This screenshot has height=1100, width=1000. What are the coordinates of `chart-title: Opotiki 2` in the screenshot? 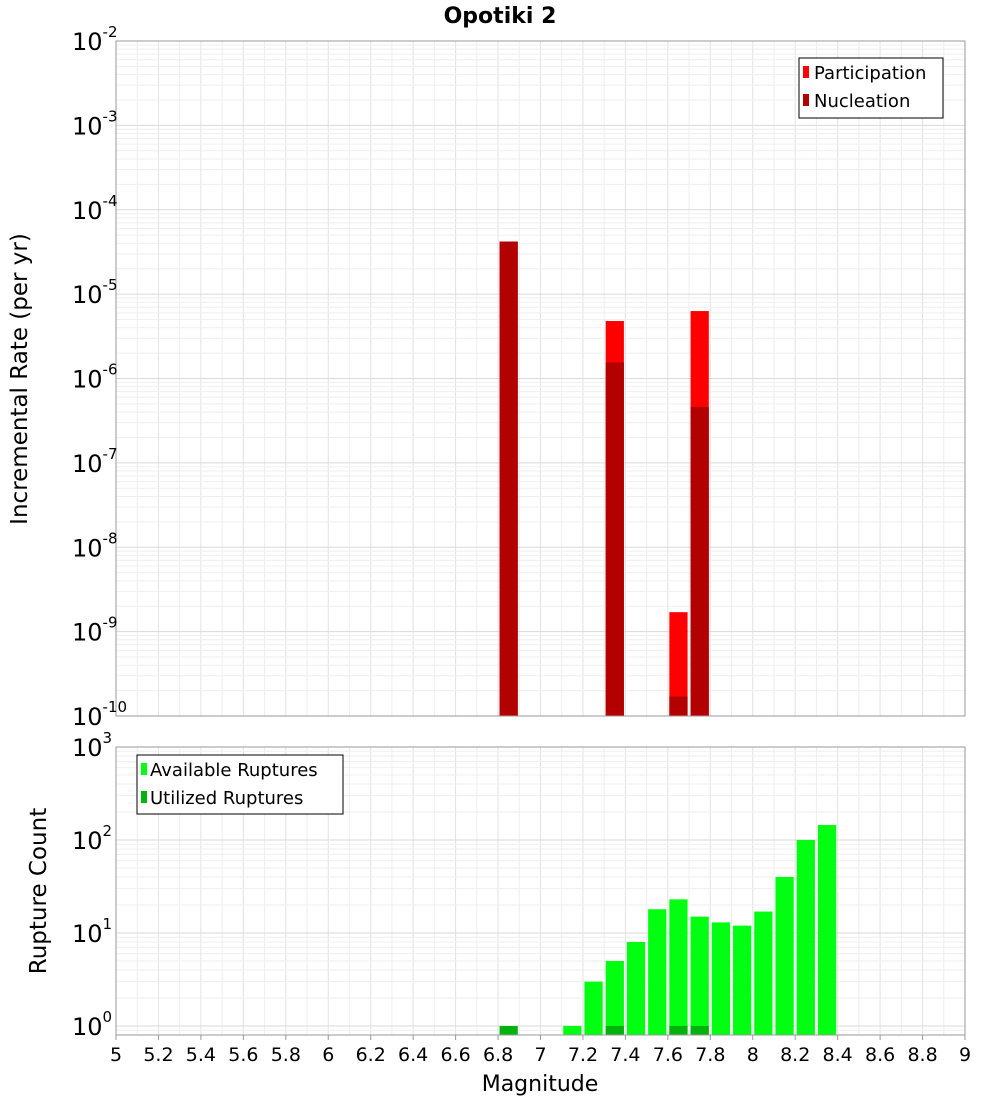 It's located at (500, 16).